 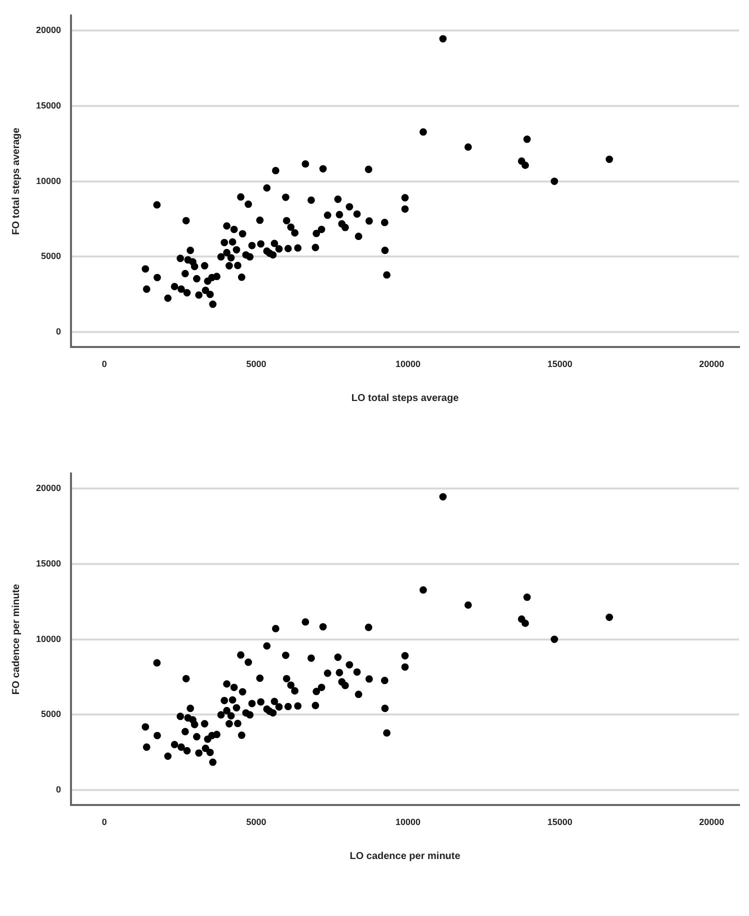 What do you see at coordinates (16, 639) in the screenshot?
I see `y-axis-title: FO cadence per minute` at bounding box center [16, 639].